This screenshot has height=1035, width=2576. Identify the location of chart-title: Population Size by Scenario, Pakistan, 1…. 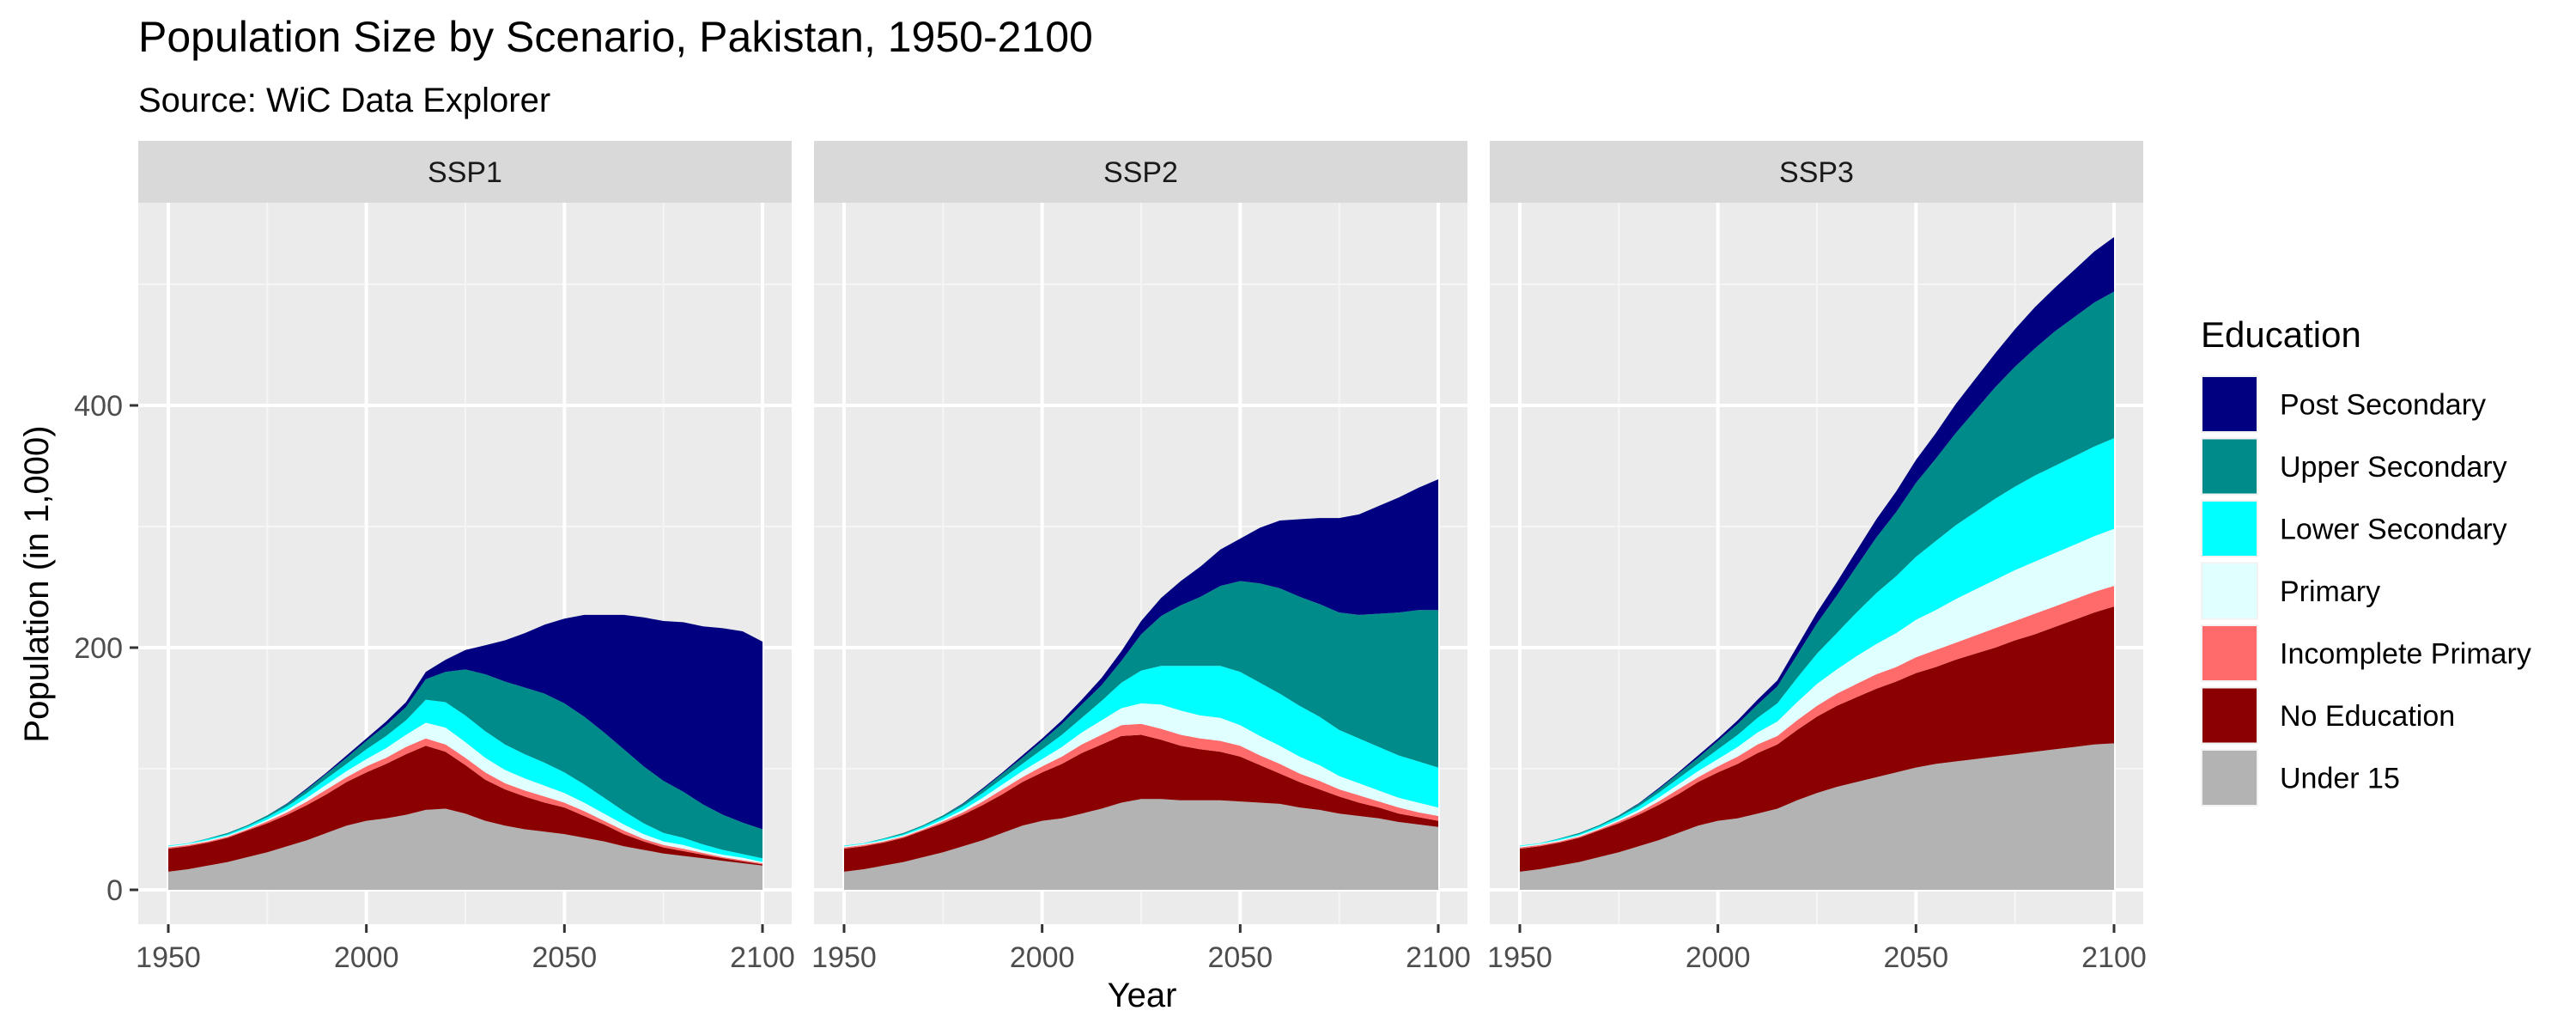
(616, 37).